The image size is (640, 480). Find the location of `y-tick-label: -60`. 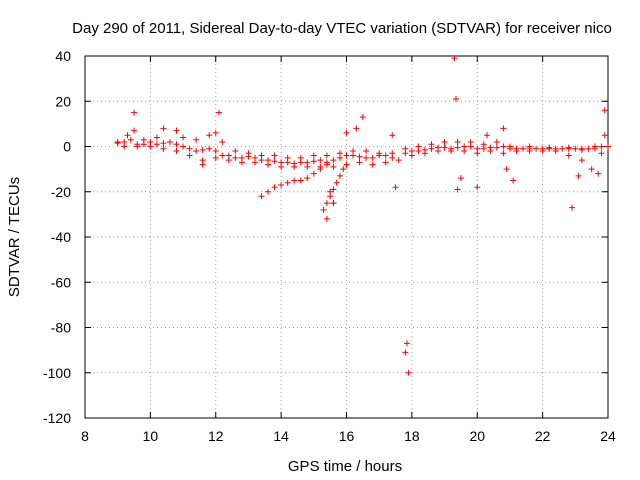

y-tick-label: -60 is located at coordinates (61, 282).